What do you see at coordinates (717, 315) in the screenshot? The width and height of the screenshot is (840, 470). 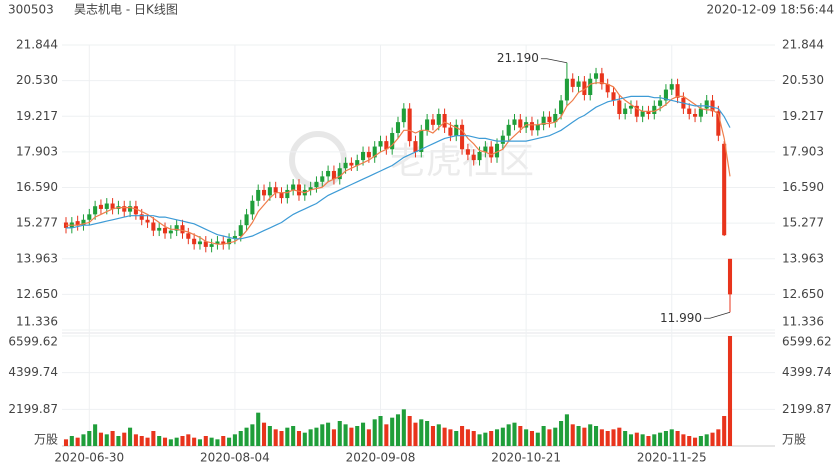 I see `annotation-leader` at bounding box center [717, 315].